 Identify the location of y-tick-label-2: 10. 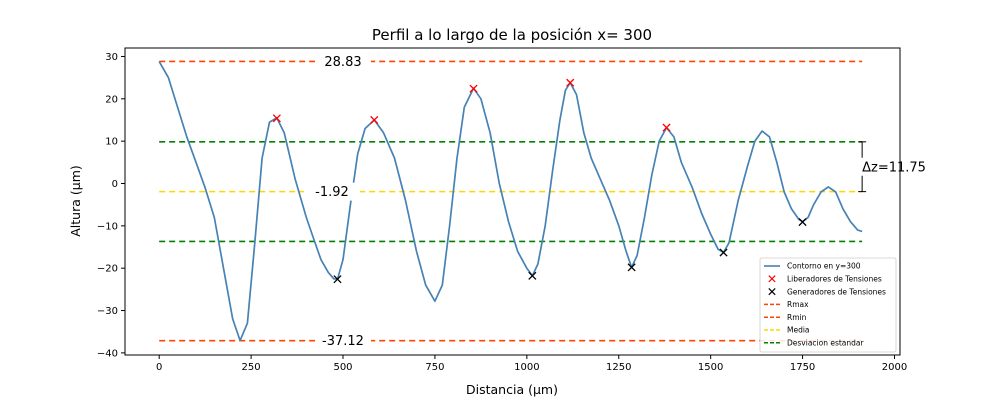
(111, 142).